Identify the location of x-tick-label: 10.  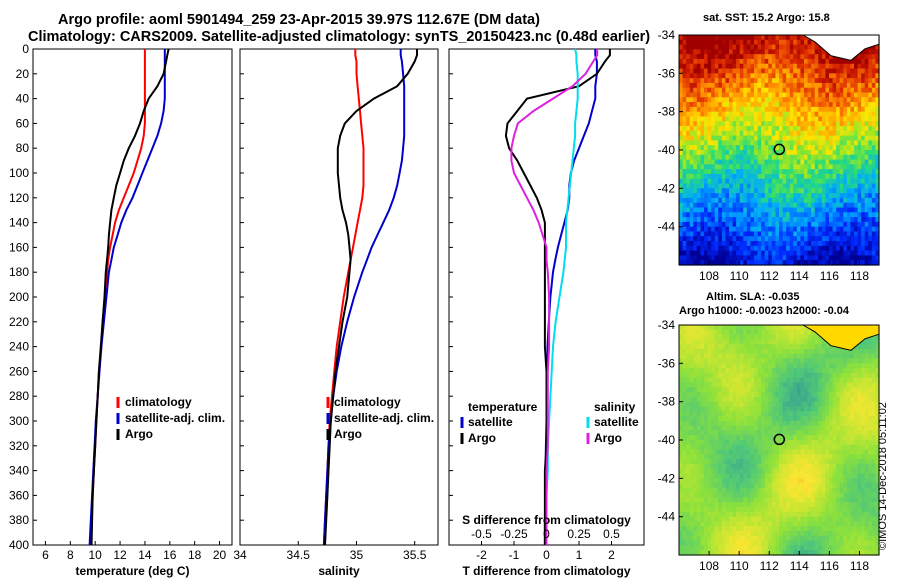
(96, 555).